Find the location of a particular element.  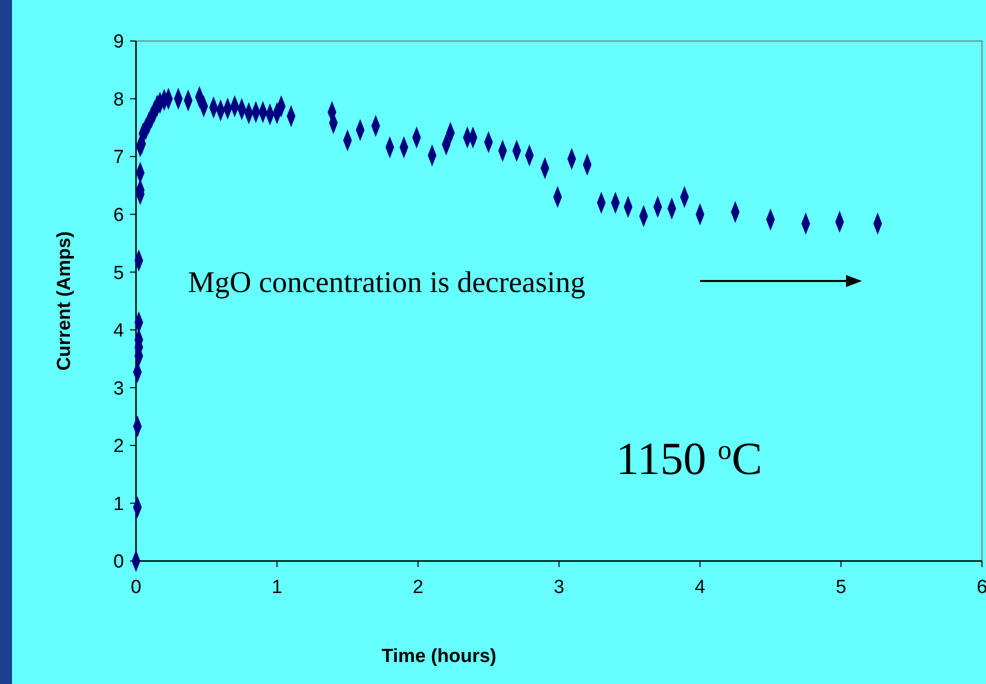

x-tick-label: 1 is located at coordinates (277, 587).